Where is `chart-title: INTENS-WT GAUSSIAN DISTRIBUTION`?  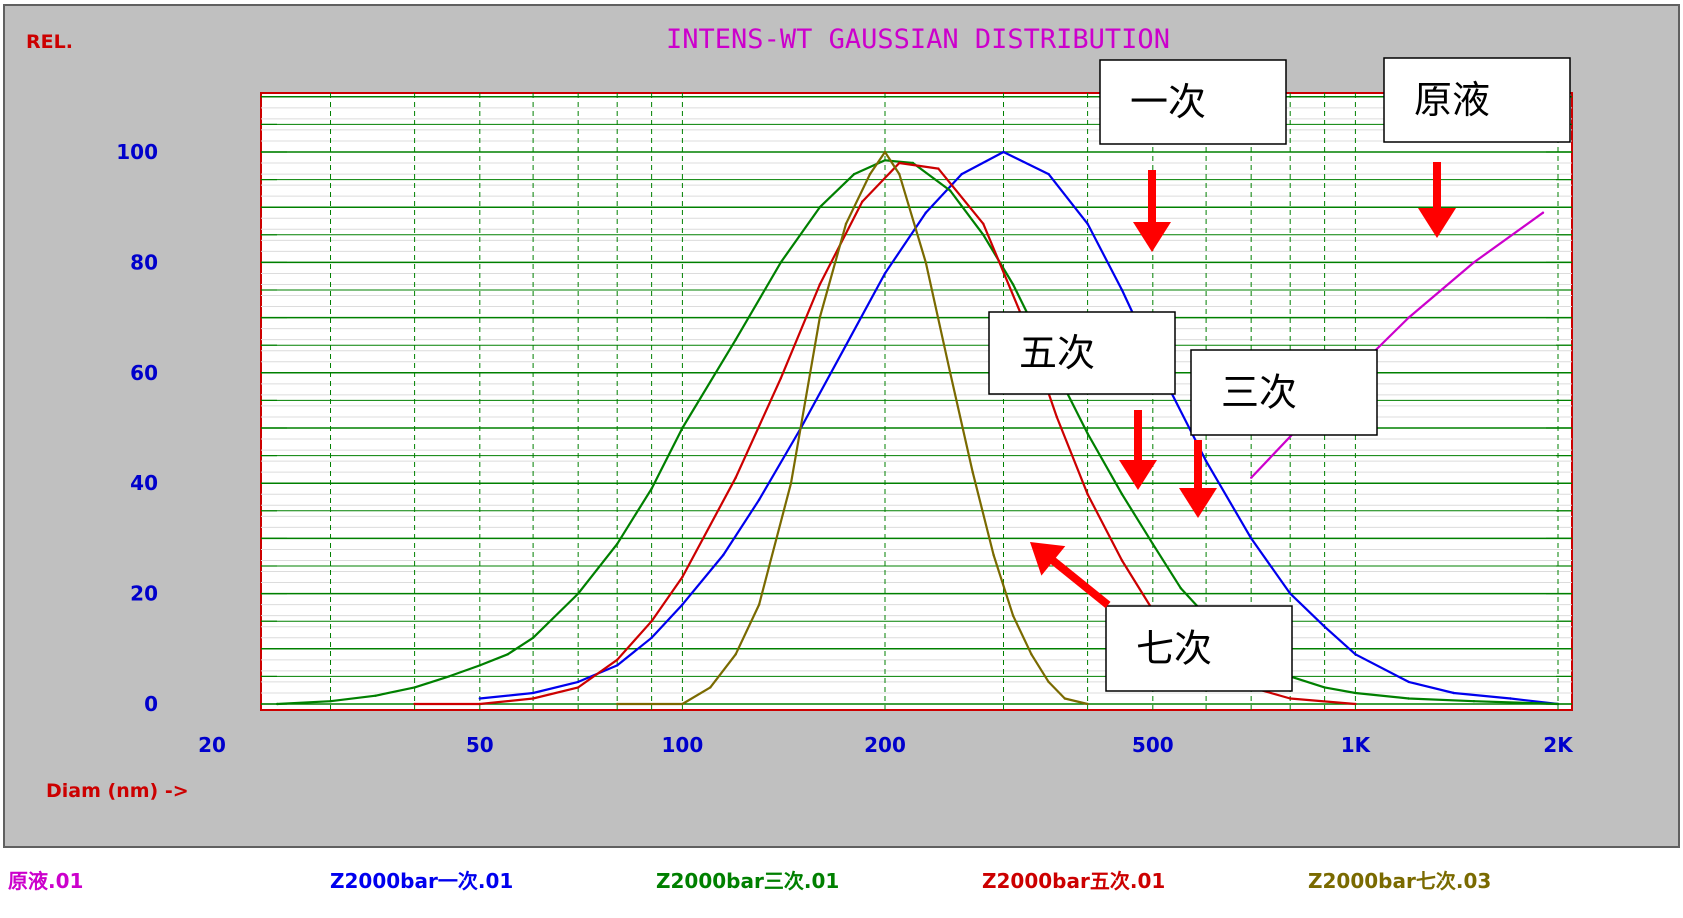
chart-title: INTENS-WT GAUSSIAN DISTRIBUTION is located at coordinates (918, 39).